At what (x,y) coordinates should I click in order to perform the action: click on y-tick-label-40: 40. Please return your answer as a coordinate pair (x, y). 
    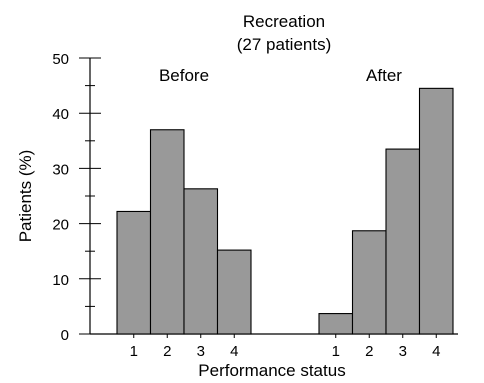
    Looking at the image, I should click on (60, 114).